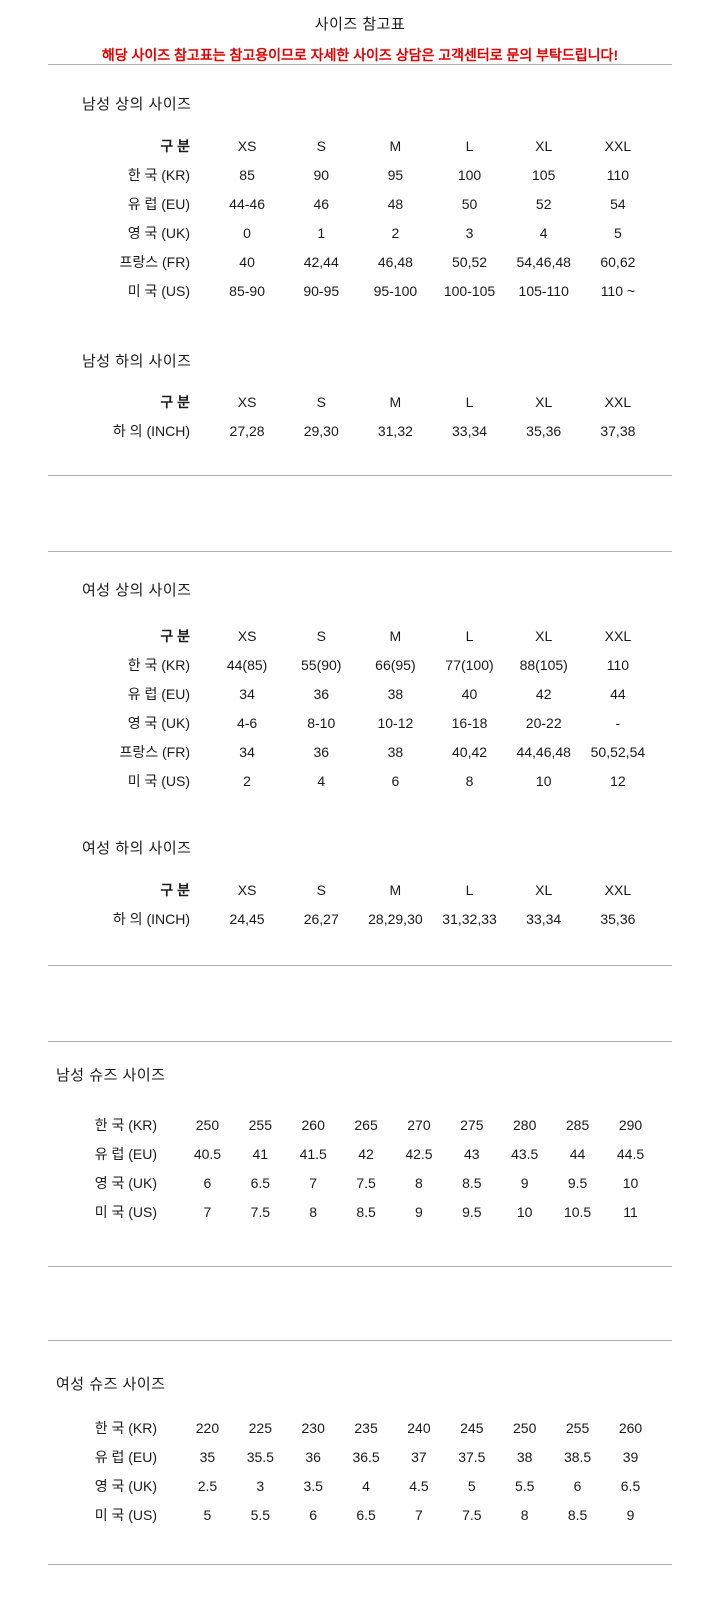 Image resolution: width=720 pixels, height=1609 pixels. I want to click on table-row: 하 의 (INCH) 27,28 29,30 31,32 33,34 35,36 37,38, so click(351, 430).